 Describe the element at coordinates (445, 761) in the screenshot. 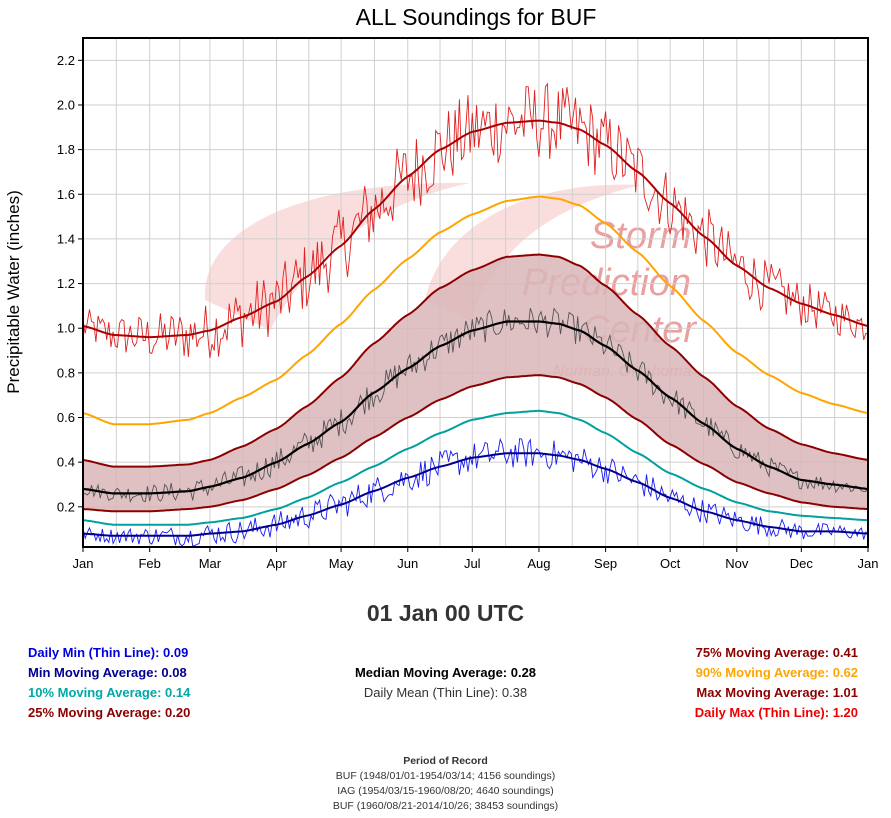

I see `period-of-record-heading: Period of Record` at that location.